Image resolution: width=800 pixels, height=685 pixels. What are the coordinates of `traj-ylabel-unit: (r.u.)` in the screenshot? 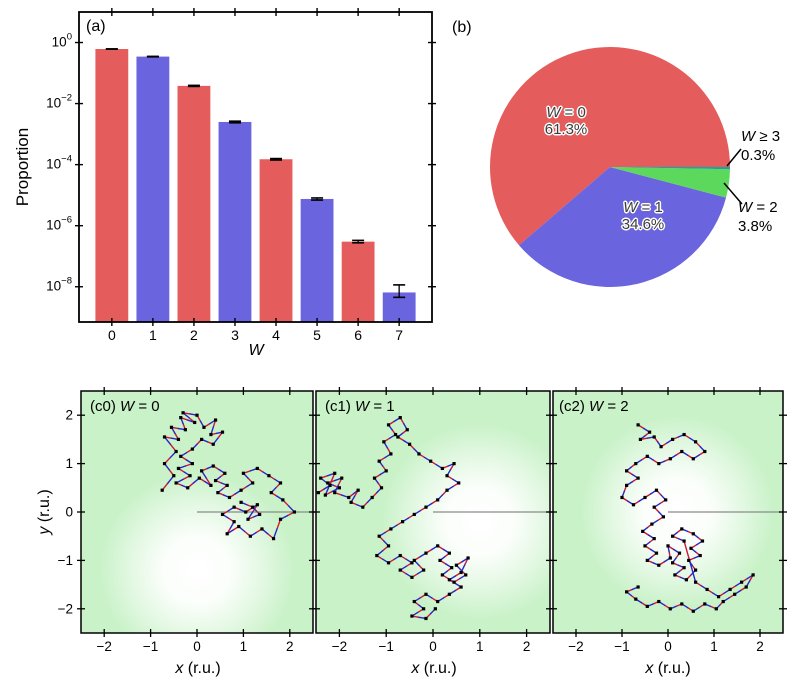 It's located at (44, 508).